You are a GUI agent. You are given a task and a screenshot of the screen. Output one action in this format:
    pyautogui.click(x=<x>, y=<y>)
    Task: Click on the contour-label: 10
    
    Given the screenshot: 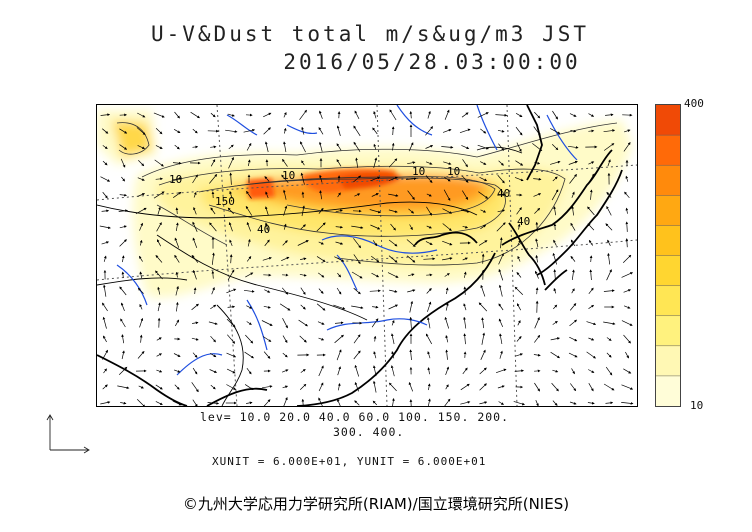 What is the action you would take?
    pyautogui.click(x=288, y=175)
    